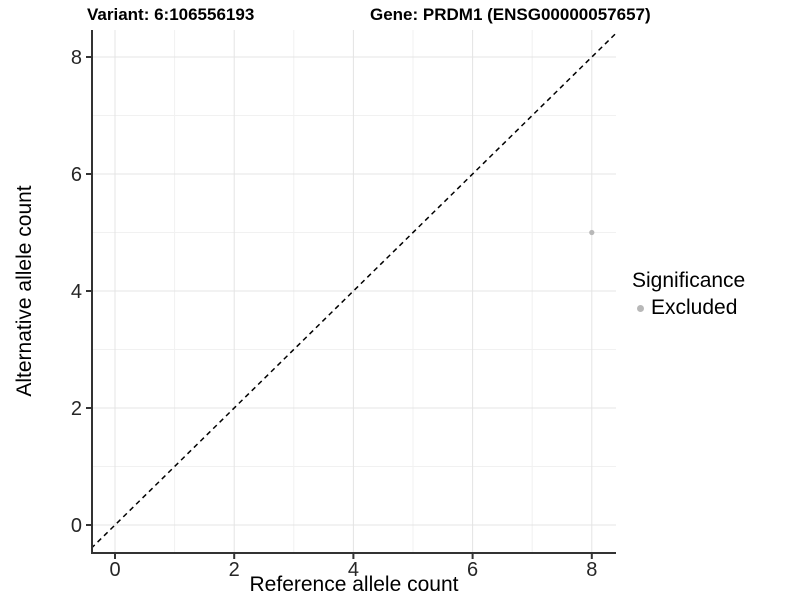  What do you see at coordinates (592, 232) in the screenshot?
I see `data-point` at bounding box center [592, 232].